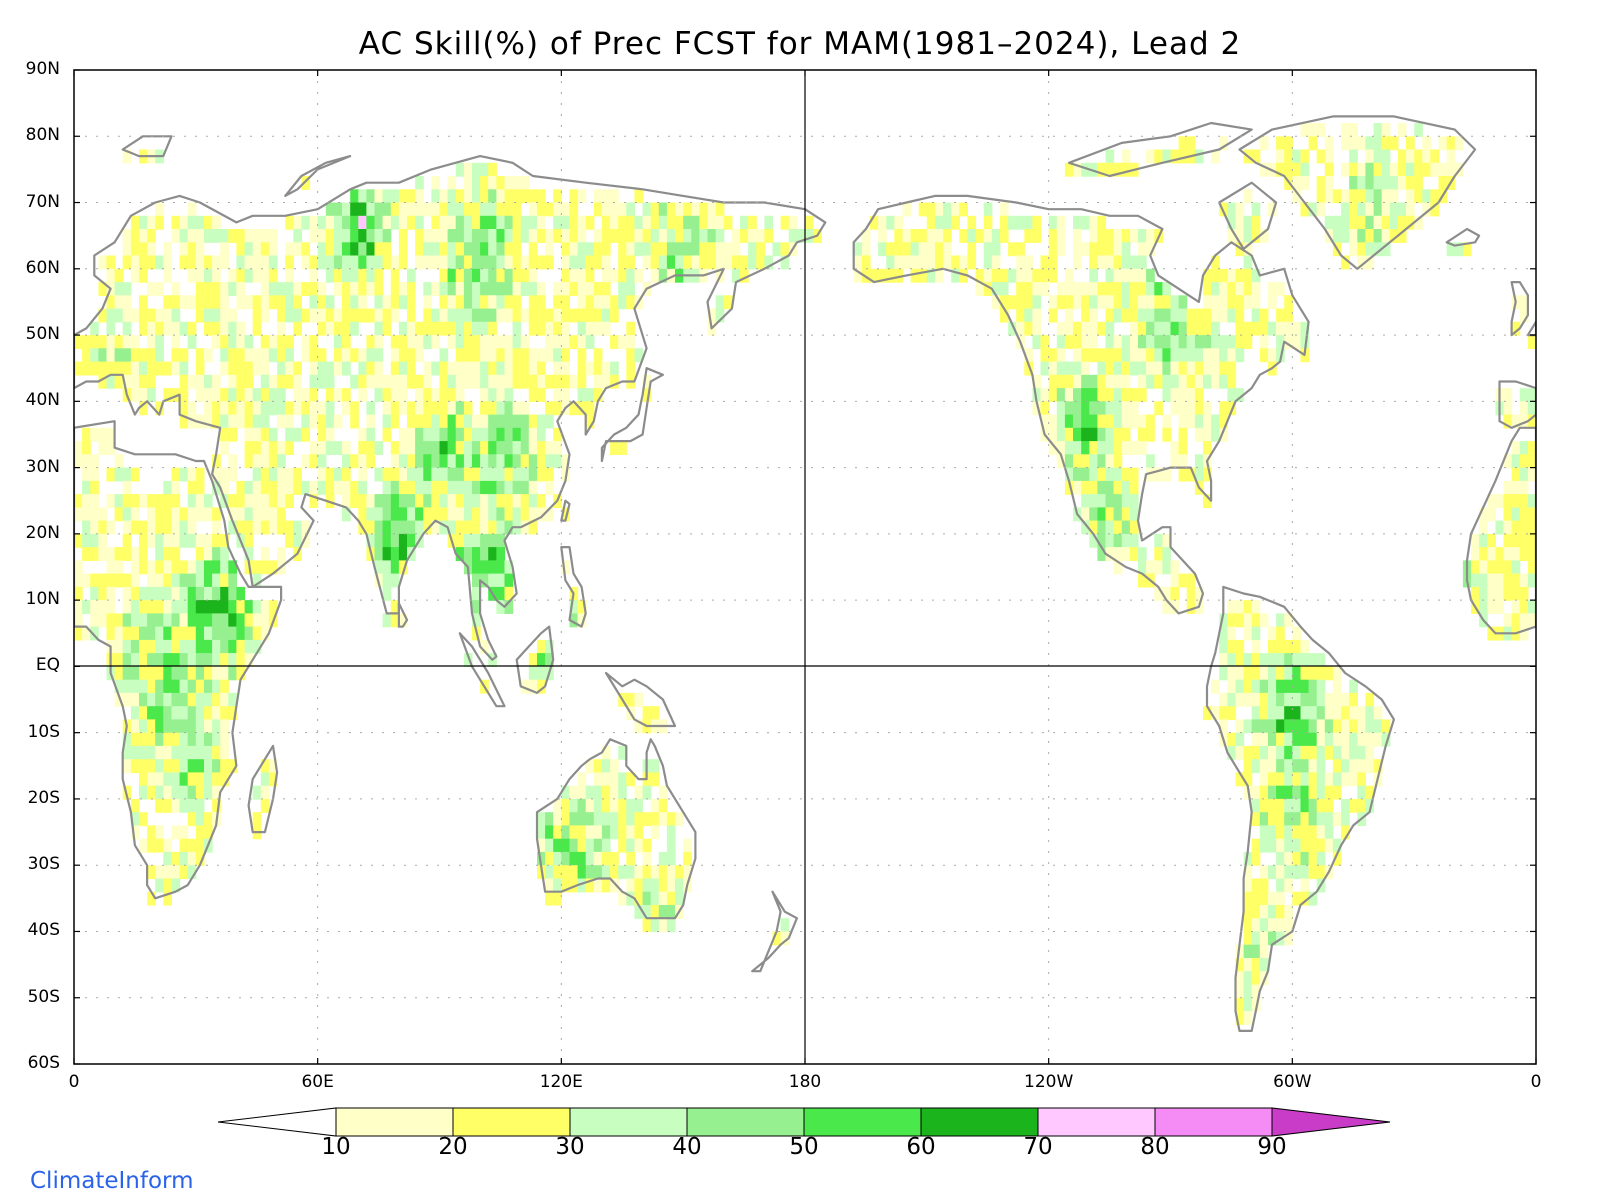  I want to click on lon-tick-label: 0, so click(1536, 1082).